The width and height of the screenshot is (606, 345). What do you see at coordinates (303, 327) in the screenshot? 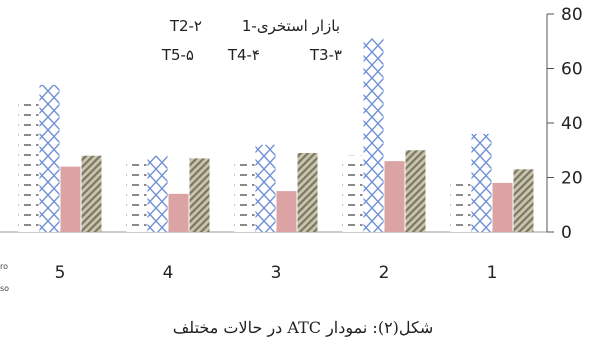
I see `figure-caption: شکل(۲): نمودار ATC در حالات مختلف` at bounding box center [303, 327].